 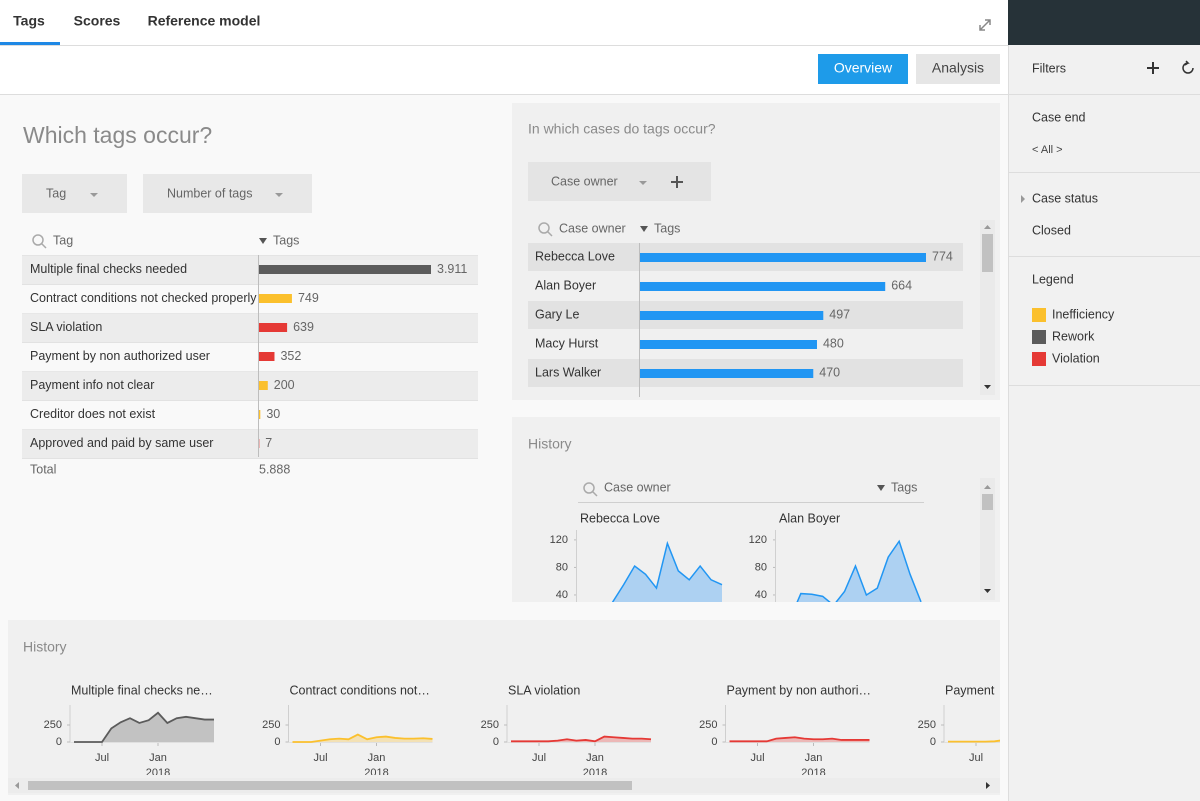 What do you see at coordinates (93, 414) in the screenshot?
I see `row-label: Creditor does not exist` at bounding box center [93, 414].